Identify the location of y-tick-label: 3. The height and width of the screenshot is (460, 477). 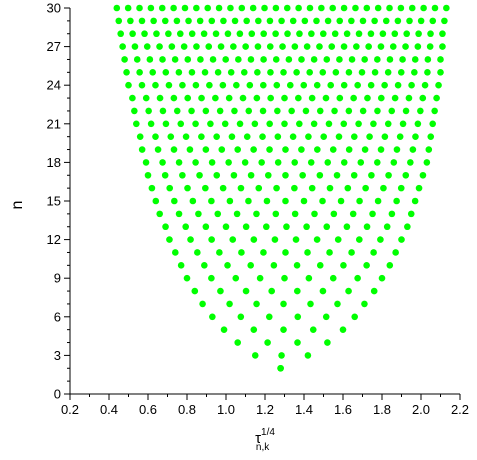
(57, 355).